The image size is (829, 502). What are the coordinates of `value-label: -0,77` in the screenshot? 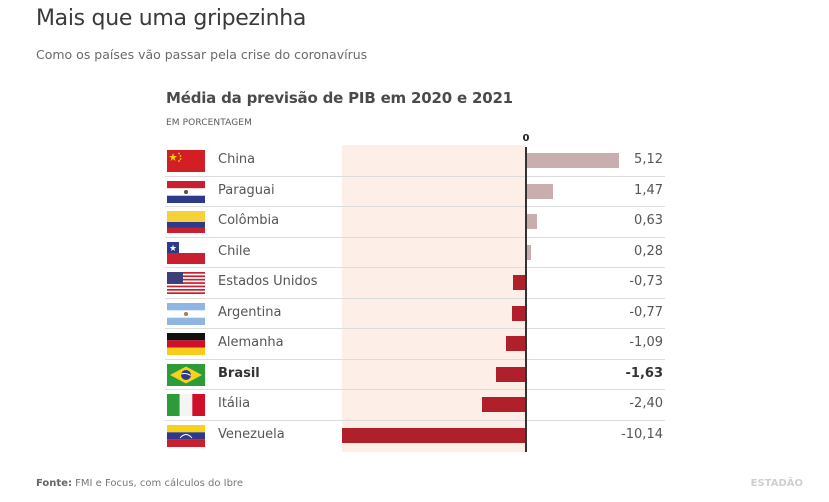 It's located at (646, 312).